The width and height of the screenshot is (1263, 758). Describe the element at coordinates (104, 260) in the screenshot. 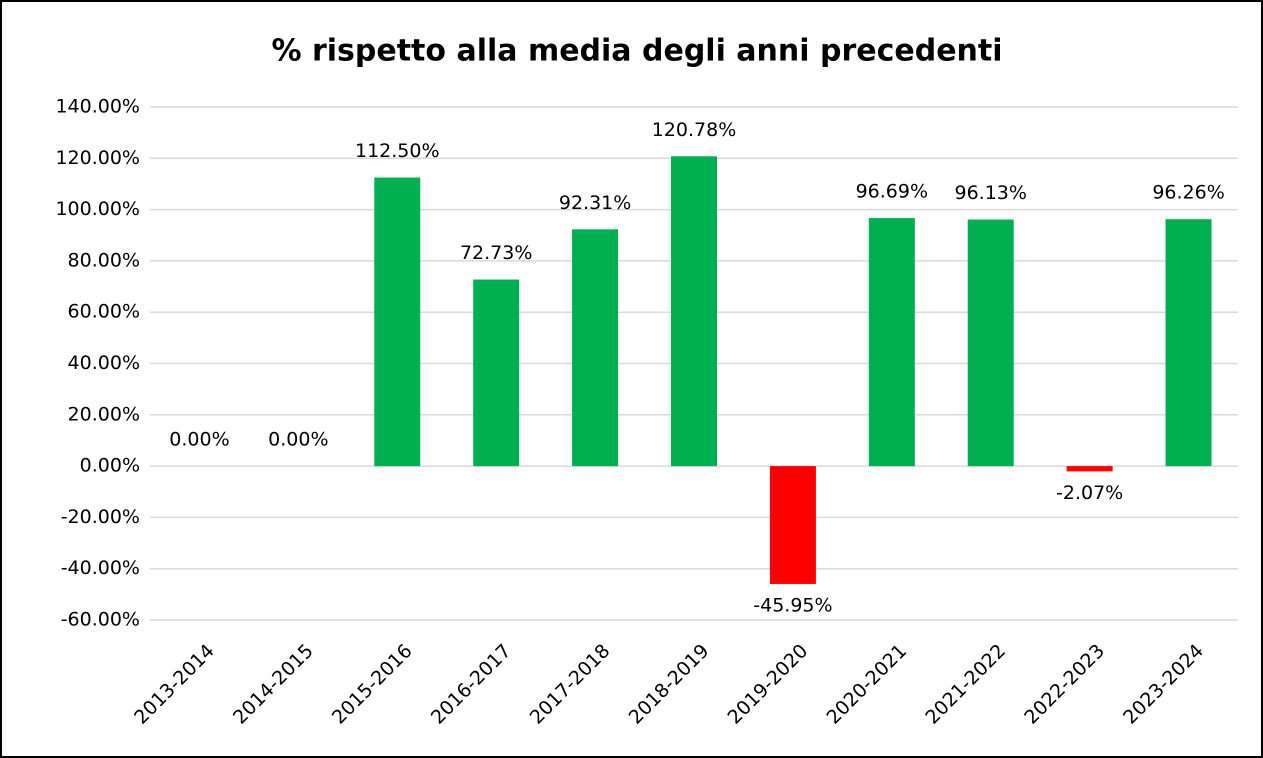

I see `y-tick-label: 80.00%` at that location.